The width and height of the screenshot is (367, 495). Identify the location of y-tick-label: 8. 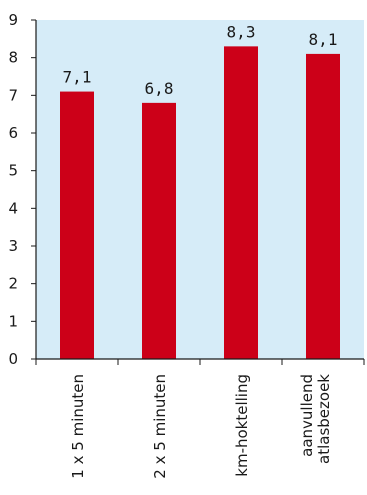
(13, 58).